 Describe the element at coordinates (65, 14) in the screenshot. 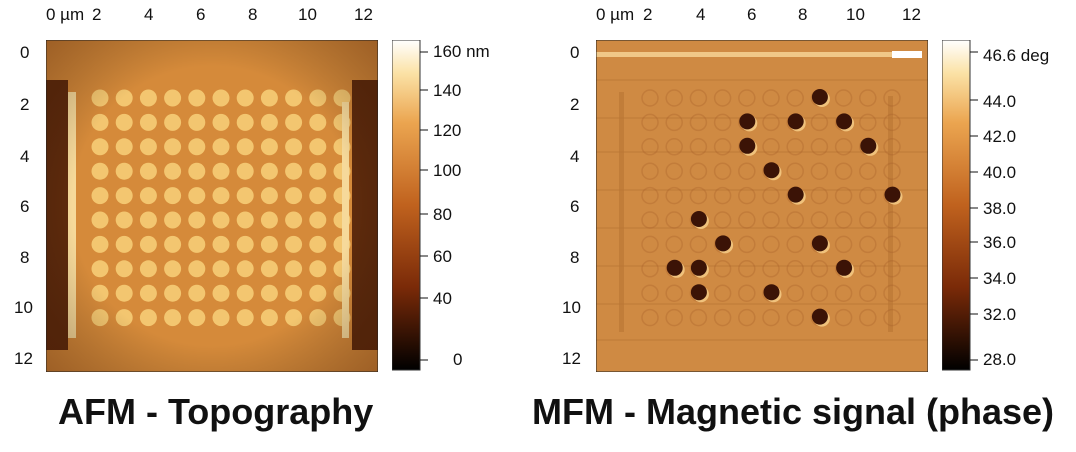

I see `afm-x-tick: 0 µm` at that location.